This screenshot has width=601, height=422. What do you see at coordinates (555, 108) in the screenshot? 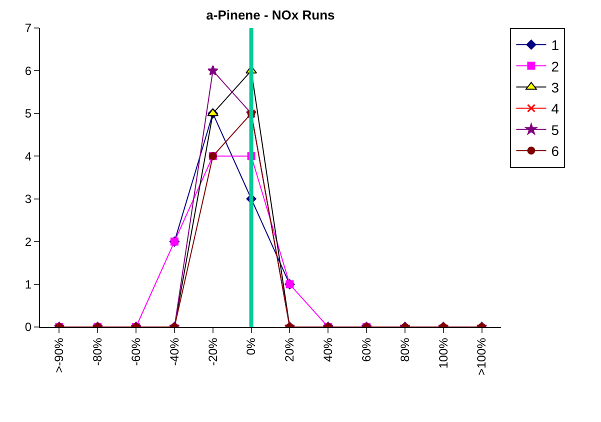
I see `legend-label: 4` at bounding box center [555, 108].